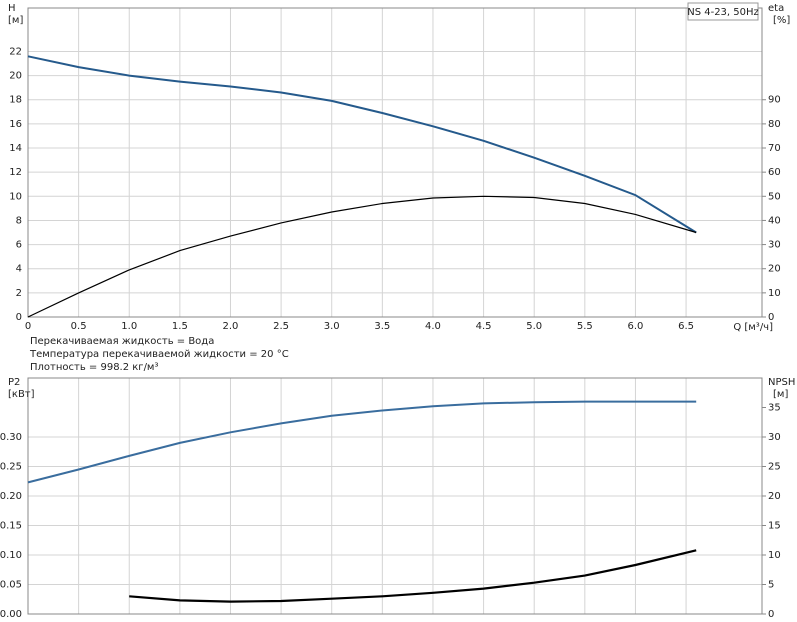 This screenshot has height=622, width=797. I want to click on y2-axis-label: eta, so click(776, 8).